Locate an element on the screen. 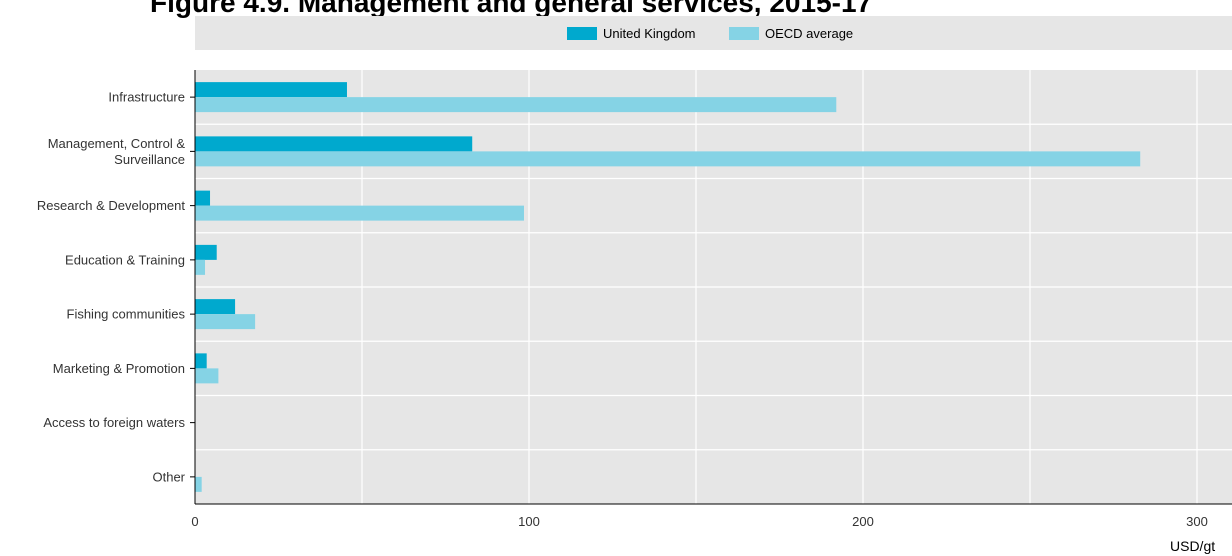 This screenshot has height=556, width=1232. bar-united-kingdom-management-control-surveillance is located at coordinates (334, 144).